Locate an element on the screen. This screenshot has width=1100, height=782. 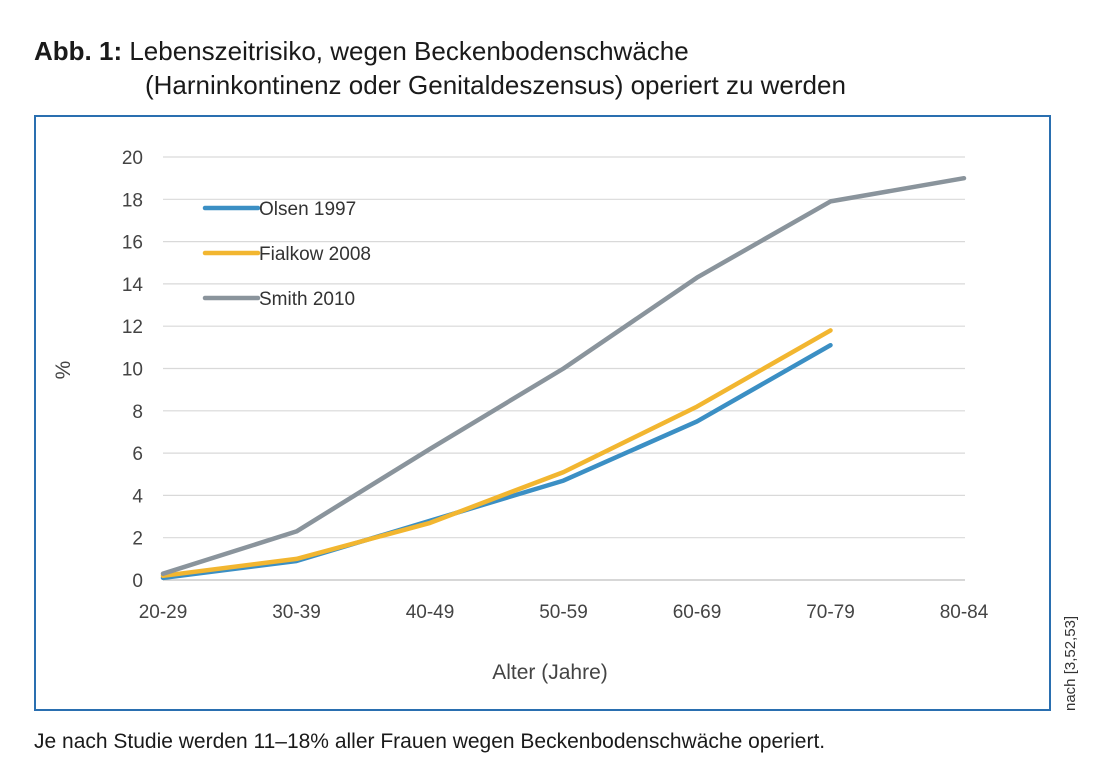
x-tick-label: 60-69 is located at coordinates (697, 612).